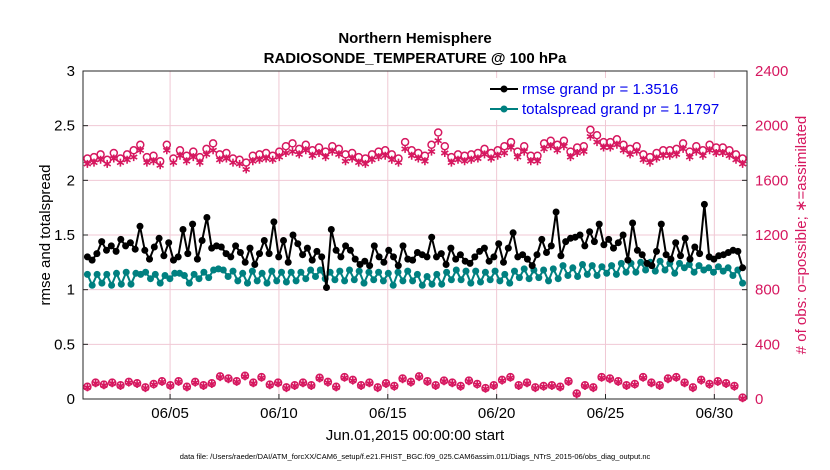 This screenshot has height=470, width=830. I want to click on y-tick-label-right: 0, so click(759, 399).